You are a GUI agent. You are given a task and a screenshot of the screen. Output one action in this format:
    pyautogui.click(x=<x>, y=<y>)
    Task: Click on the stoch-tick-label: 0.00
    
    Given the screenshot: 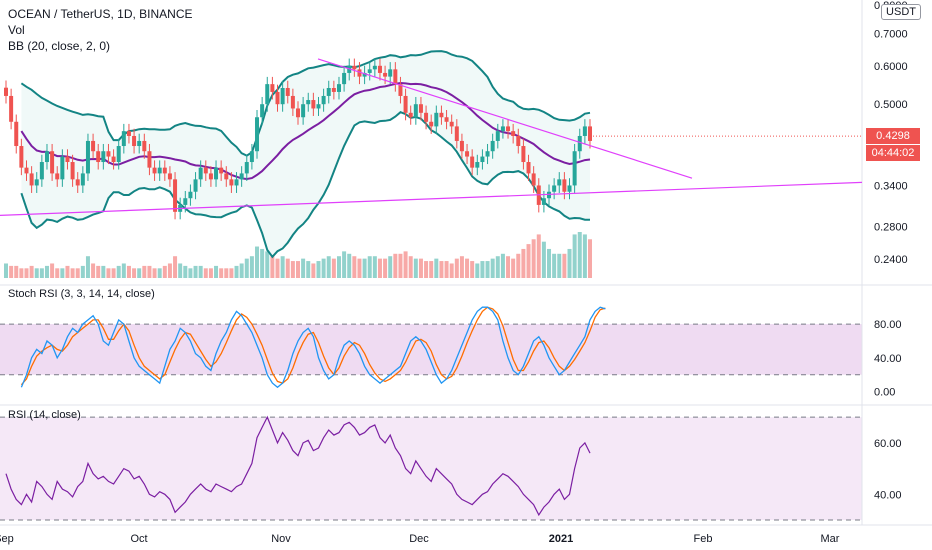 What is the action you would take?
    pyautogui.click(x=884, y=393)
    